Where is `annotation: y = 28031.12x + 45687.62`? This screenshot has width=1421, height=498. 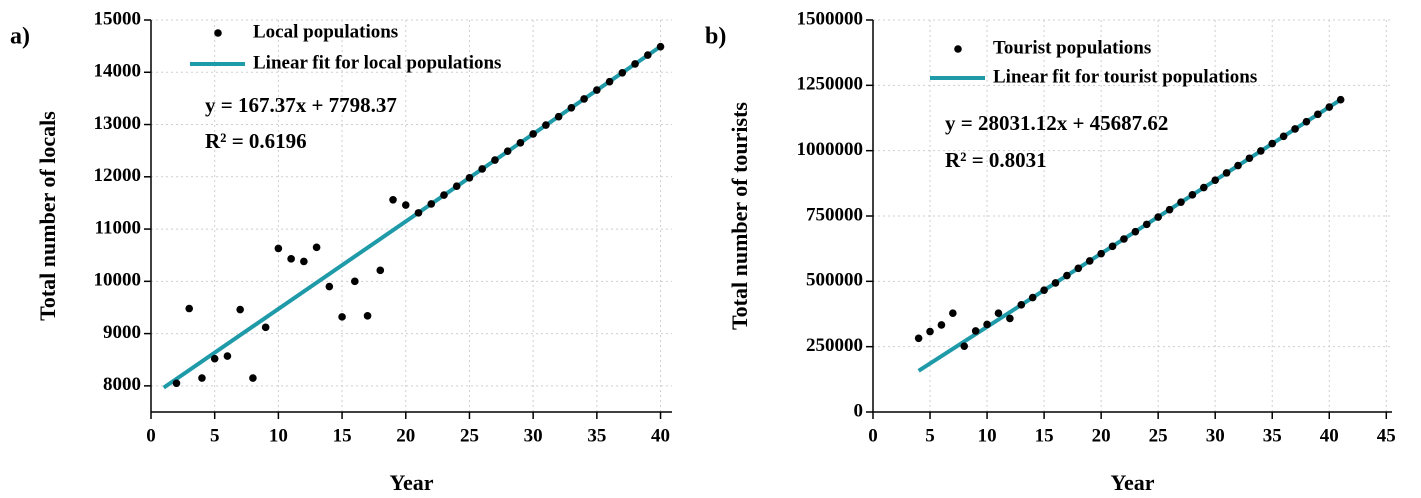 annotation: y = 28031.12x + 45687.62 is located at coordinates (1056, 123).